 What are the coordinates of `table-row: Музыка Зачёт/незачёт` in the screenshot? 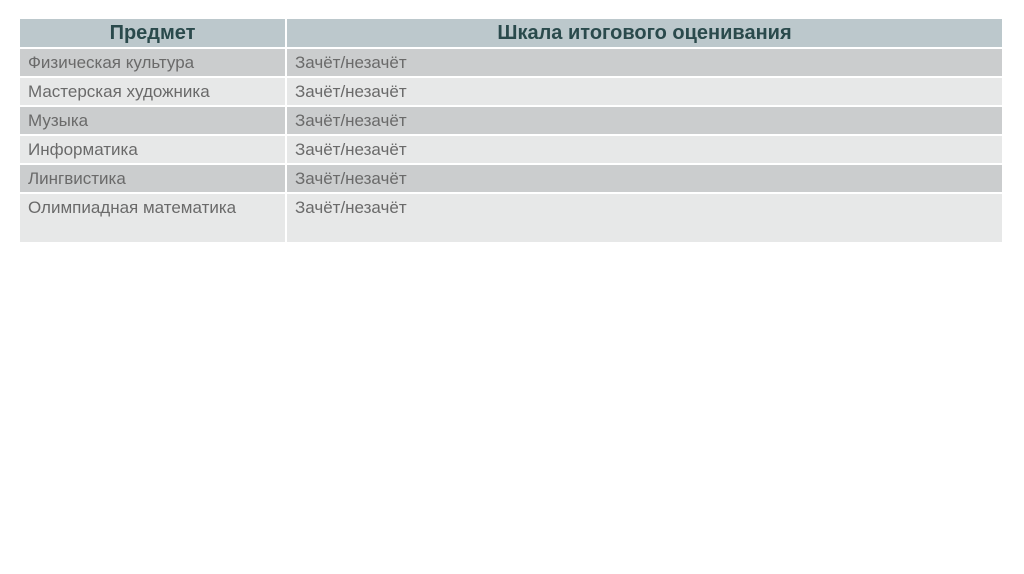 It's located at (511, 120).